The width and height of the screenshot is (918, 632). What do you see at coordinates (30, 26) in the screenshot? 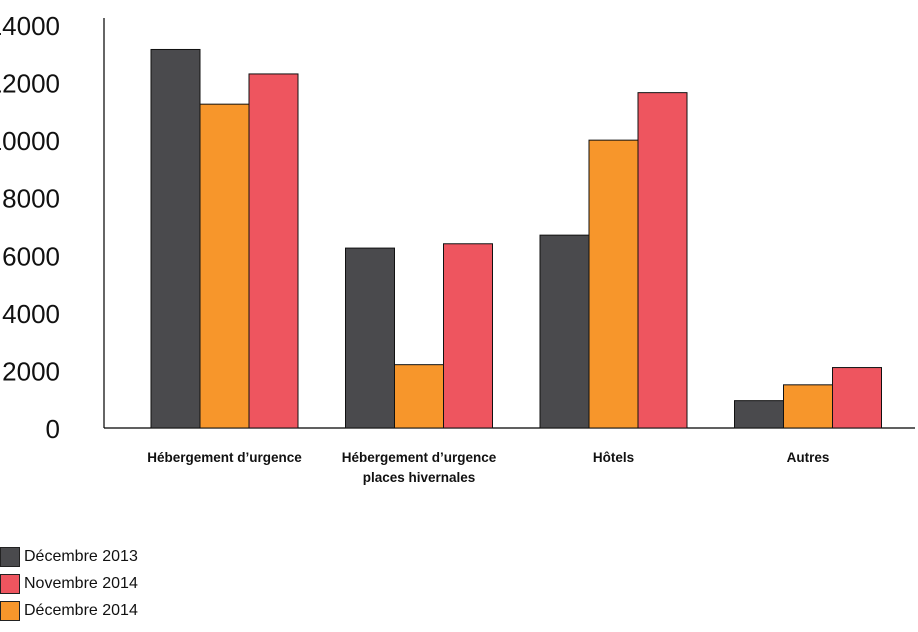
I see `y-tick-label: 14000` at bounding box center [30, 26].